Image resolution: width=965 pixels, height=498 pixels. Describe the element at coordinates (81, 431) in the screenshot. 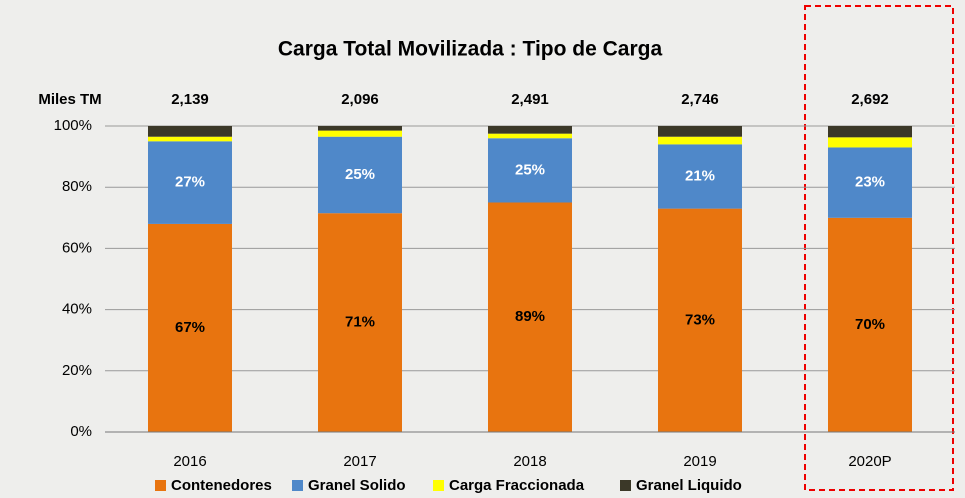

I see `y-tick-label: 0%` at that location.